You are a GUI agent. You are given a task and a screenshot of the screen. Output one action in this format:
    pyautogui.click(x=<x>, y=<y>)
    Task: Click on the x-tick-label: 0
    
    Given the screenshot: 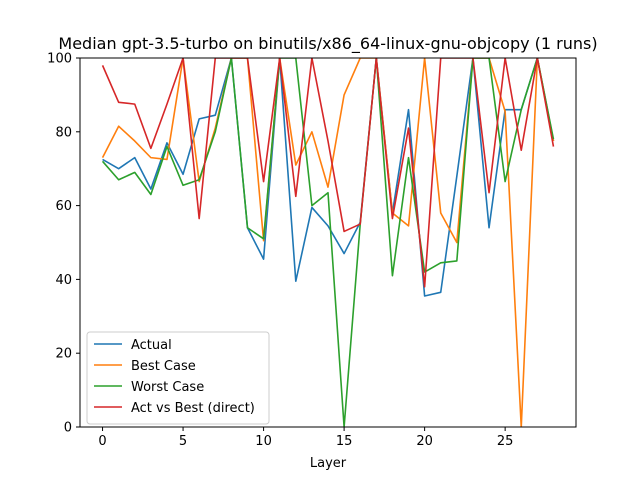 What is the action you would take?
    pyautogui.click(x=102, y=441)
    